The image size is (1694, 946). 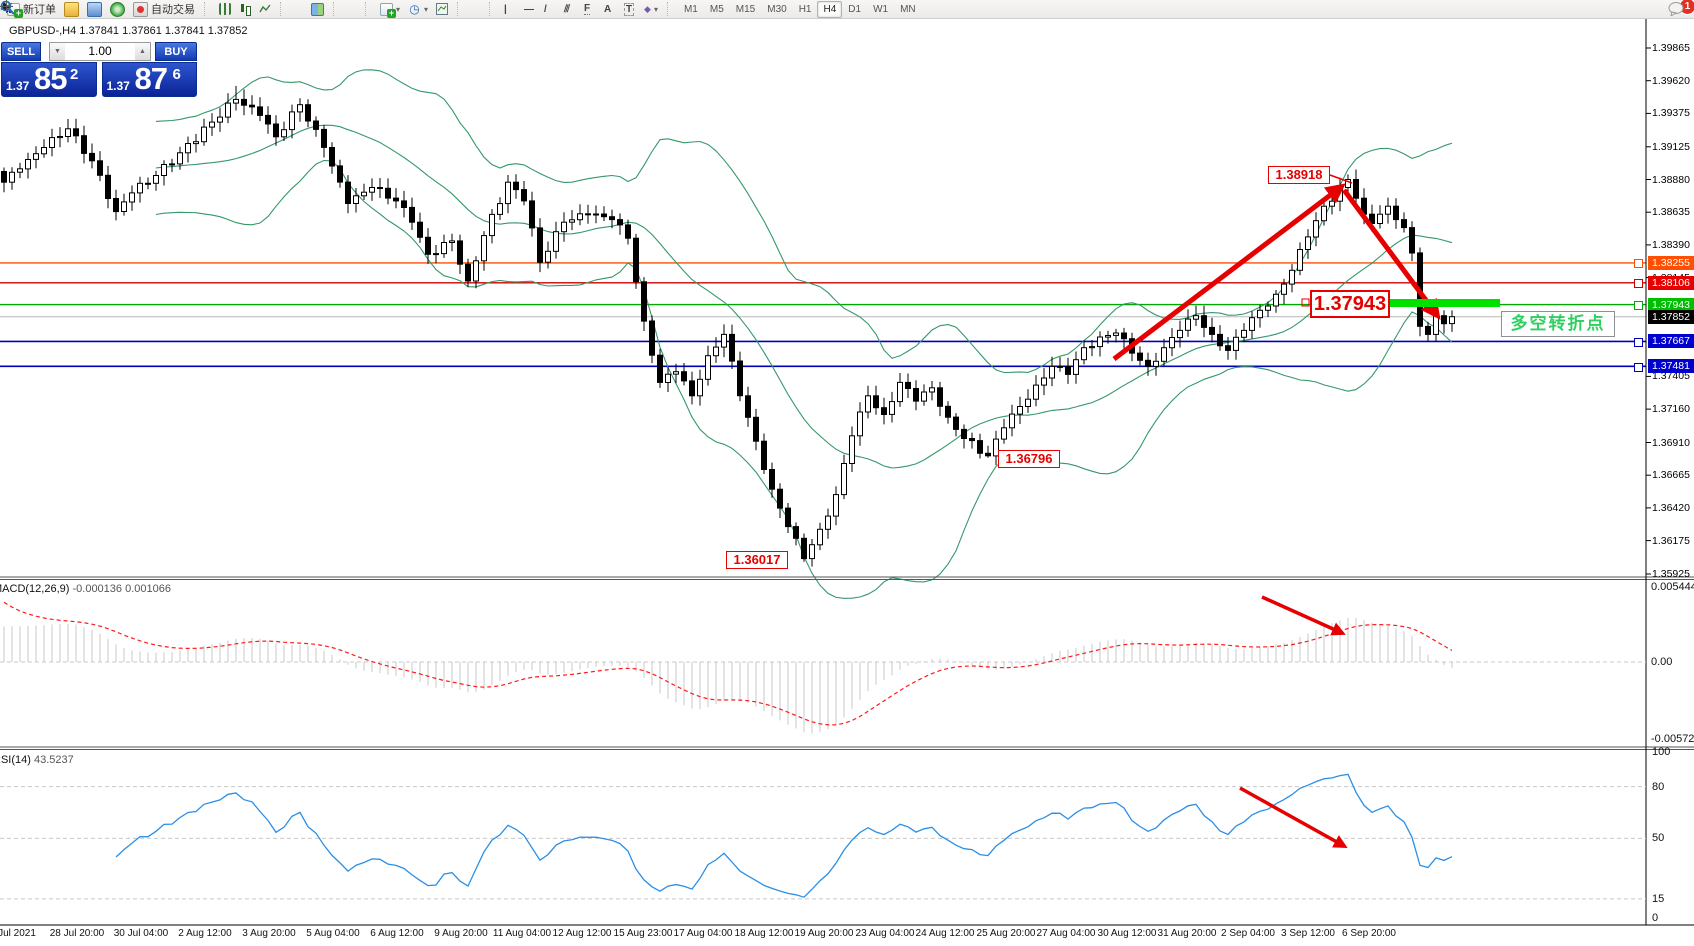 I want to click on tile-windows-button, so click(x=317, y=9).